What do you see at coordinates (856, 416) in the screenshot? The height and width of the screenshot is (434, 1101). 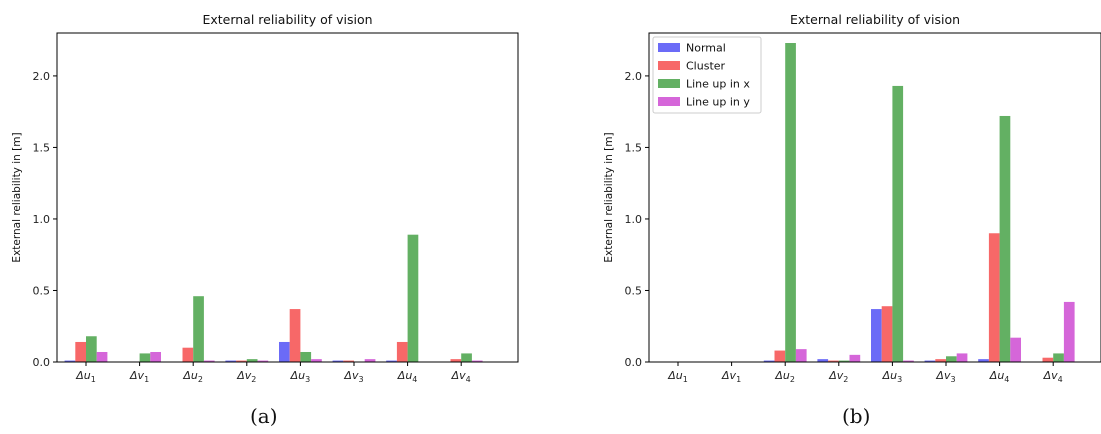 I see `caption-b: (b)` at bounding box center [856, 416].